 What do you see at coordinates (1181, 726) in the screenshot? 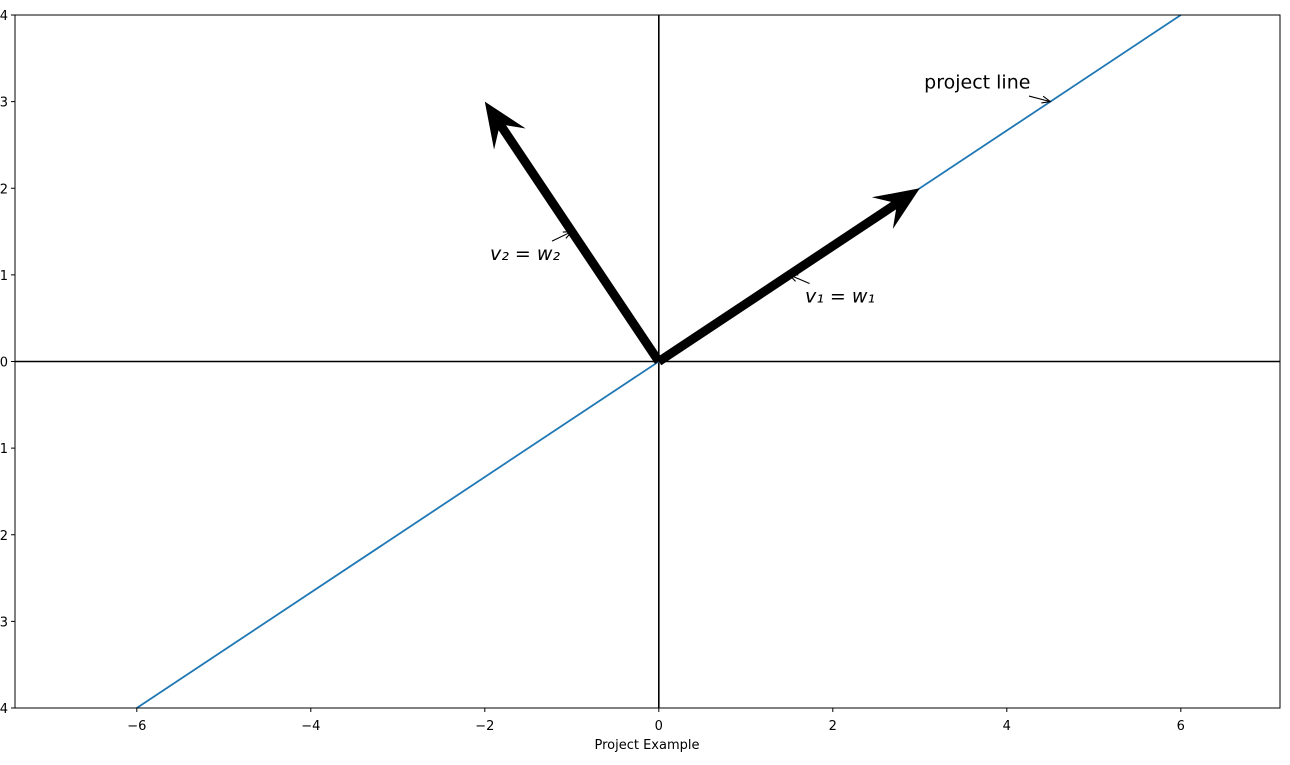
I see `x-tick-label: 6` at bounding box center [1181, 726].